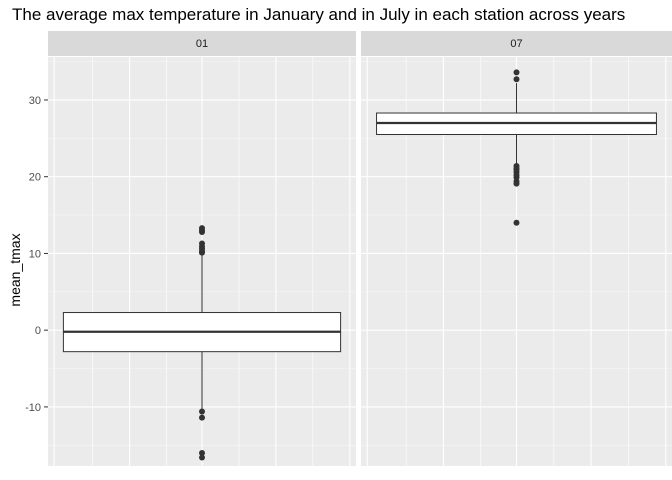  What do you see at coordinates (33, 408) in the screenshot?
I see `y-tick-label: -10` at bounding box center [33, 408].